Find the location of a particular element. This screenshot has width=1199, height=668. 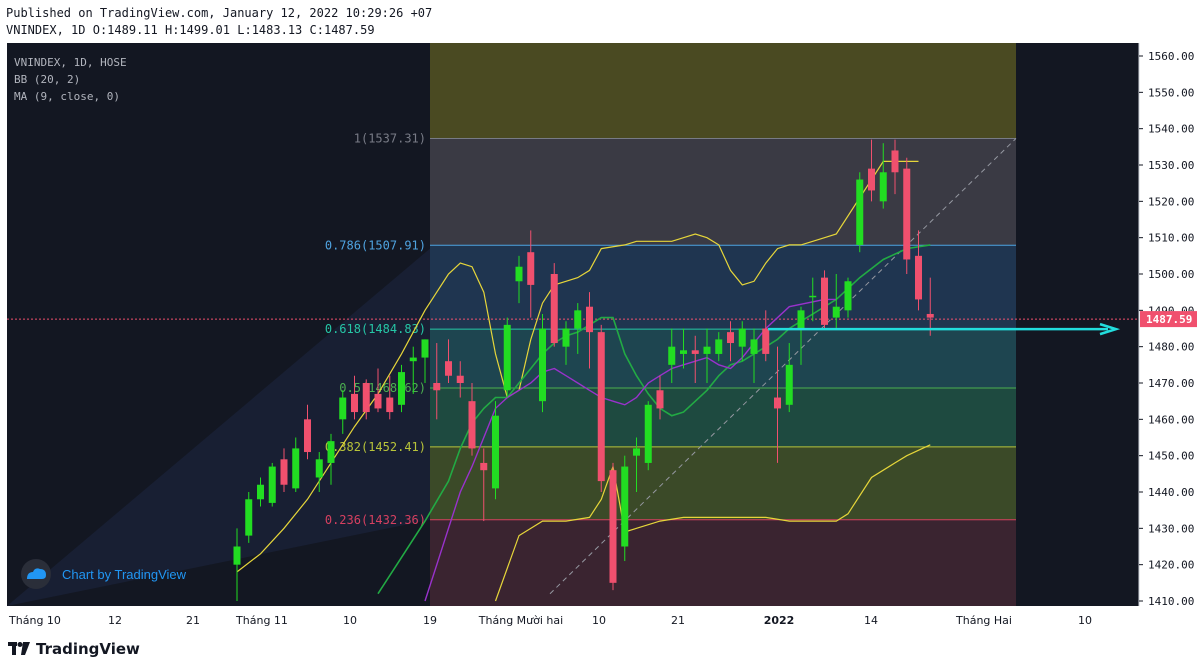

fib-zone is located at coordinates (723, 417).